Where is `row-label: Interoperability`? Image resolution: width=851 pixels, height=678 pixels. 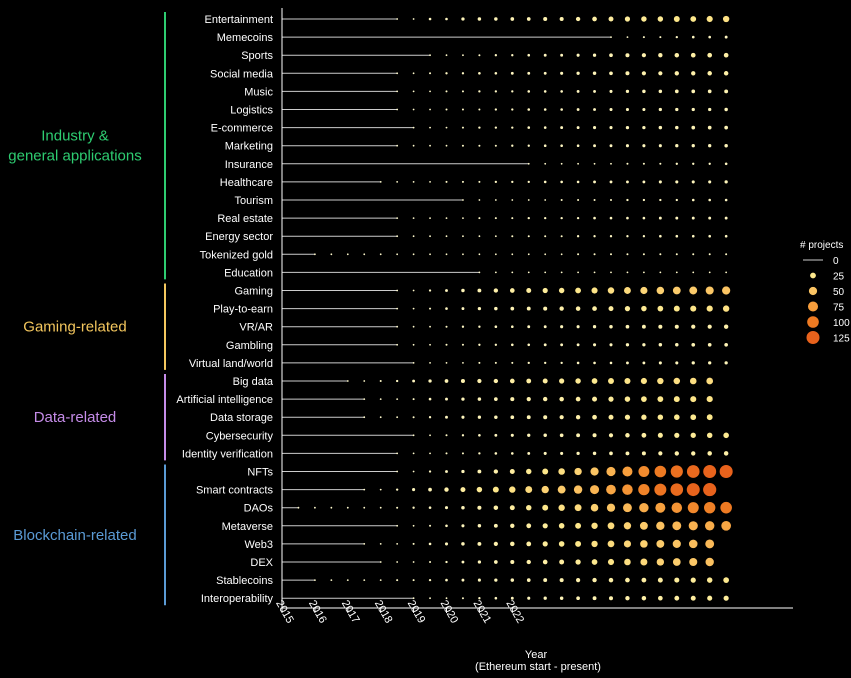 row-label: Interoperability is located at coordinates (237, 599).